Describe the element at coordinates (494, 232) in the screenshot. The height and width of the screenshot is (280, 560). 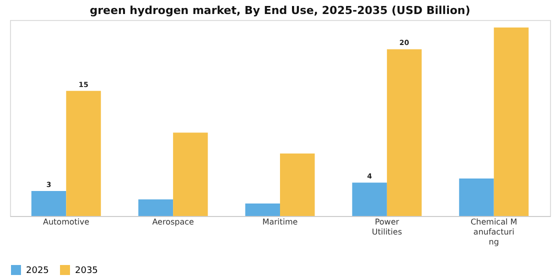
I see `x-tick-label: Chemical M anufacturi ng` at that location.